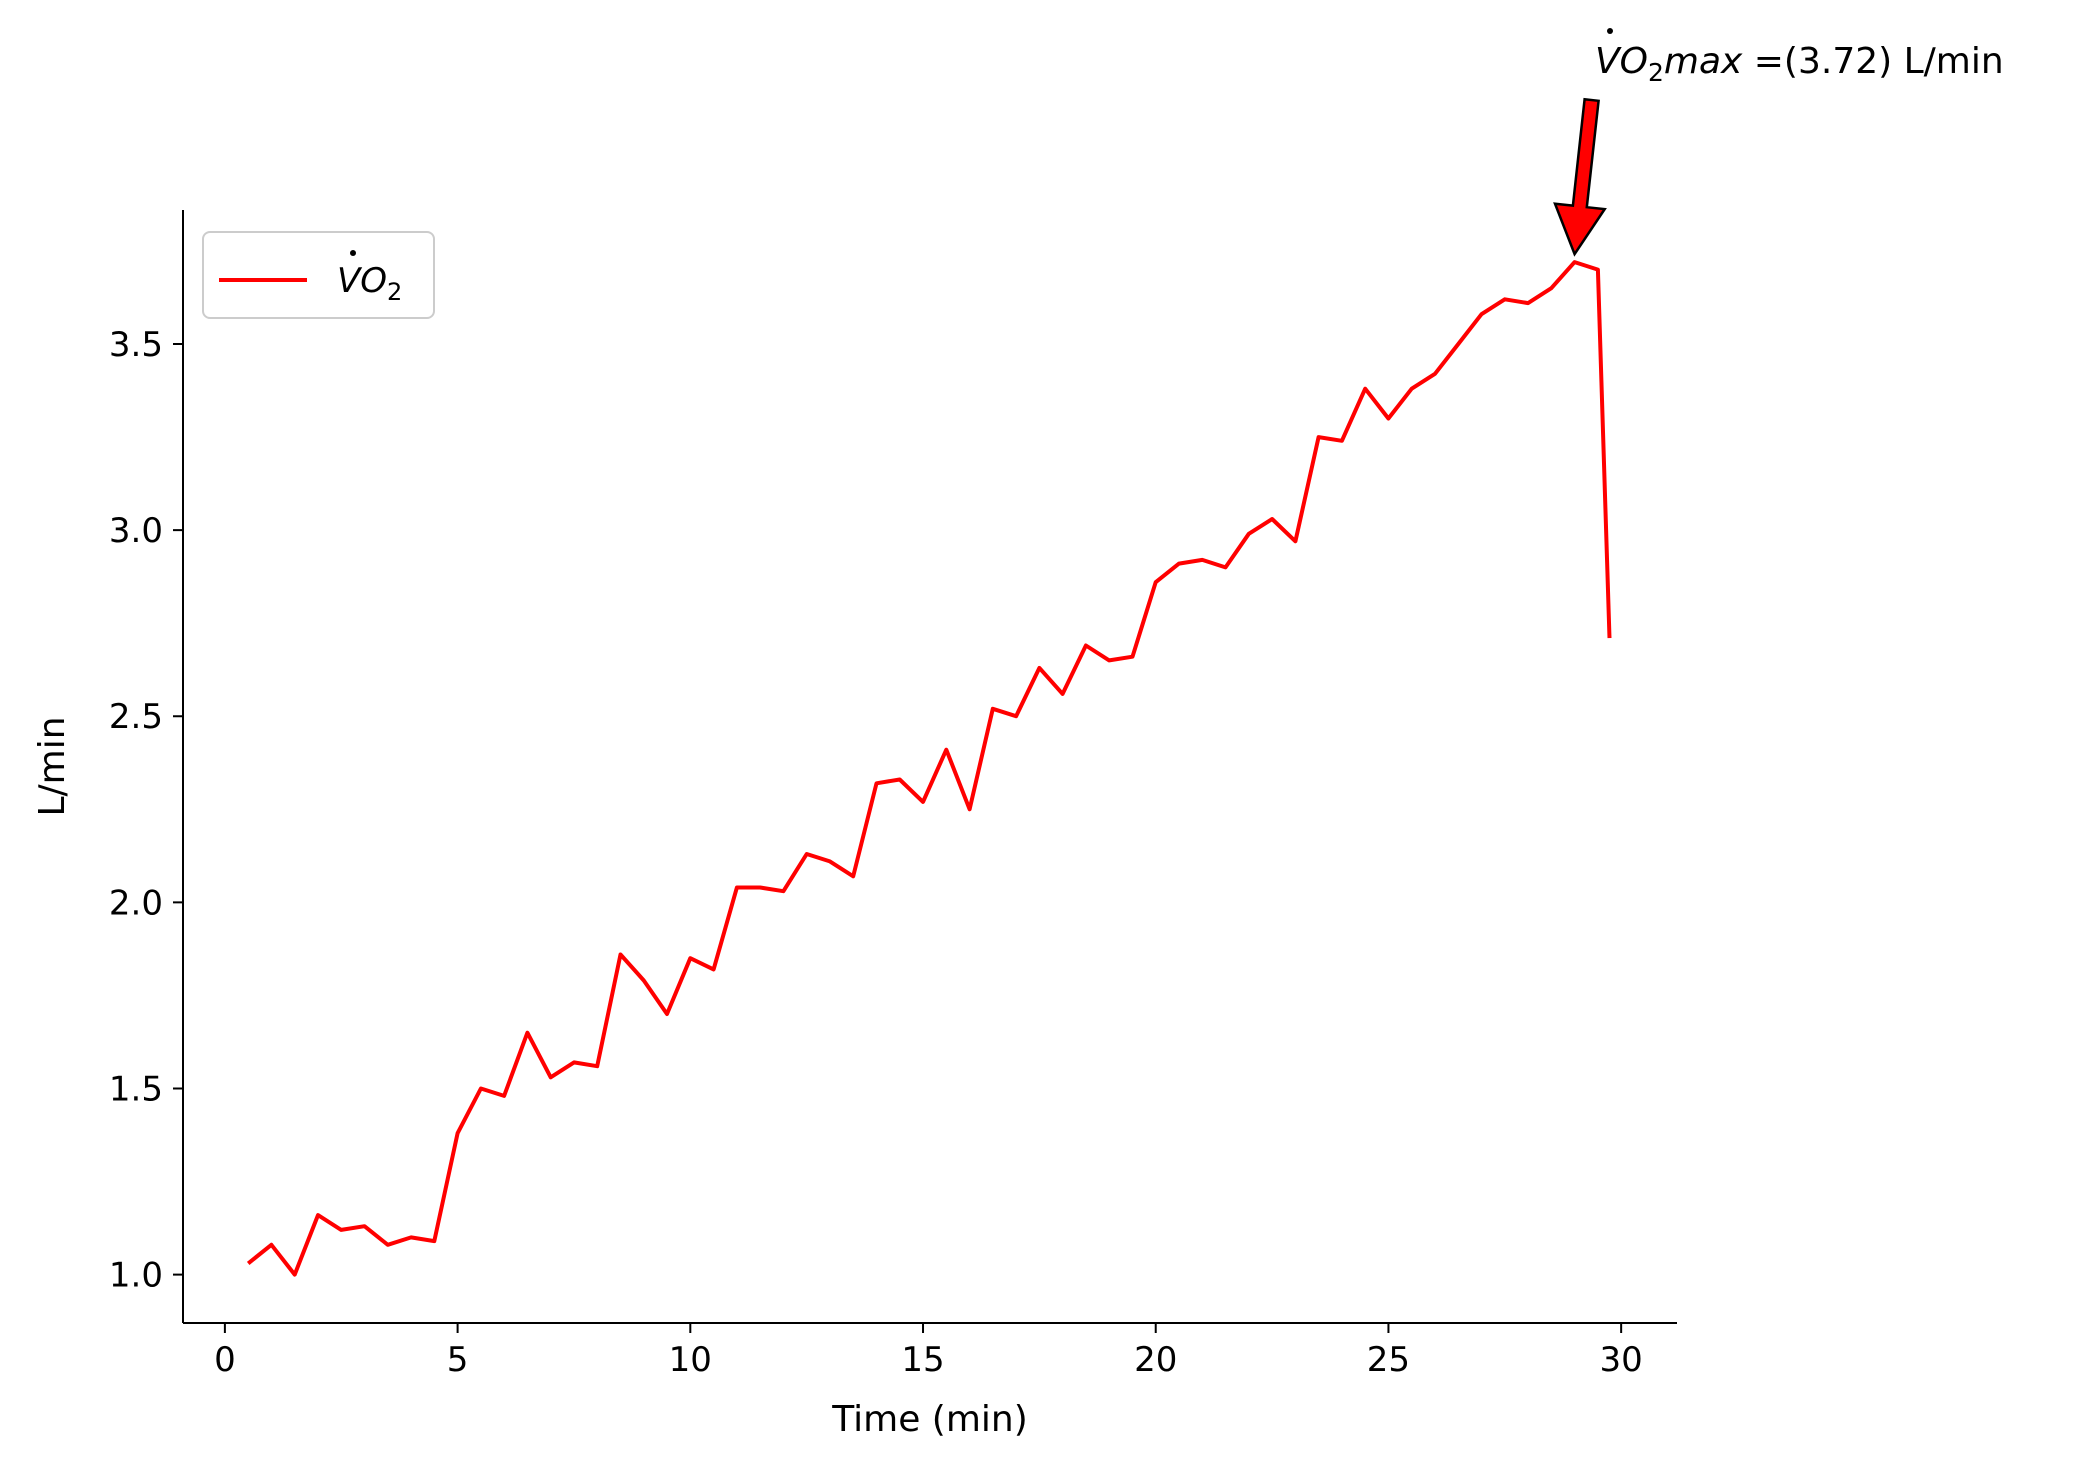 The height and width of the screenshot is (1475, 2089). I want to click on x-tick-label: 10, so click(690, 1360).